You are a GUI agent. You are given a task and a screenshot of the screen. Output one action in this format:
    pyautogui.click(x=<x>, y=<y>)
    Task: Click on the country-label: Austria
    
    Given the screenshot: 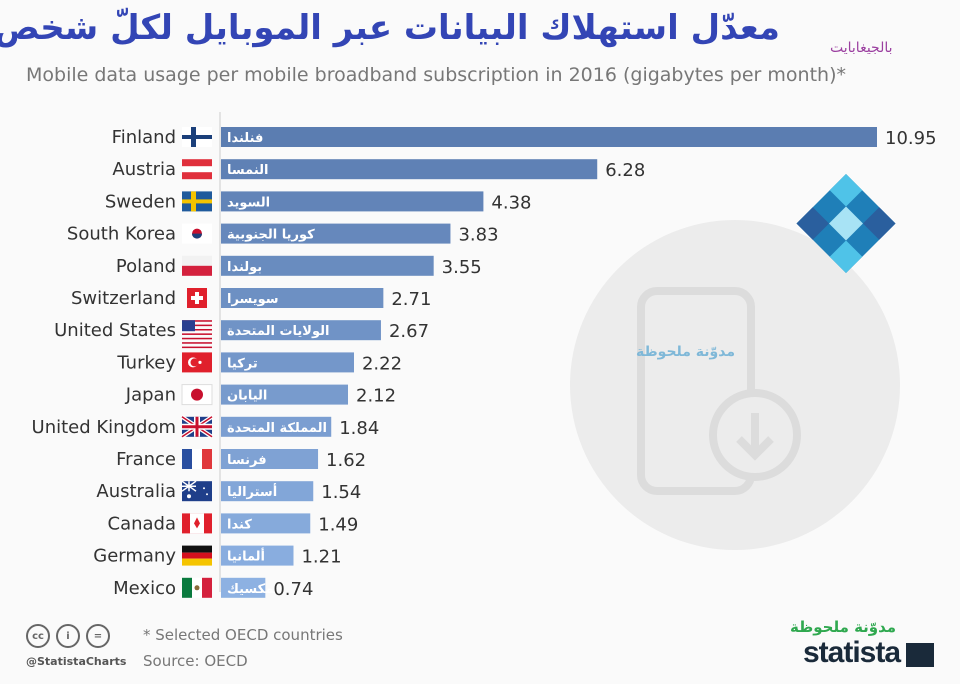 What is the action you would take?
    pyautogui.click(x=144, y=169)
    